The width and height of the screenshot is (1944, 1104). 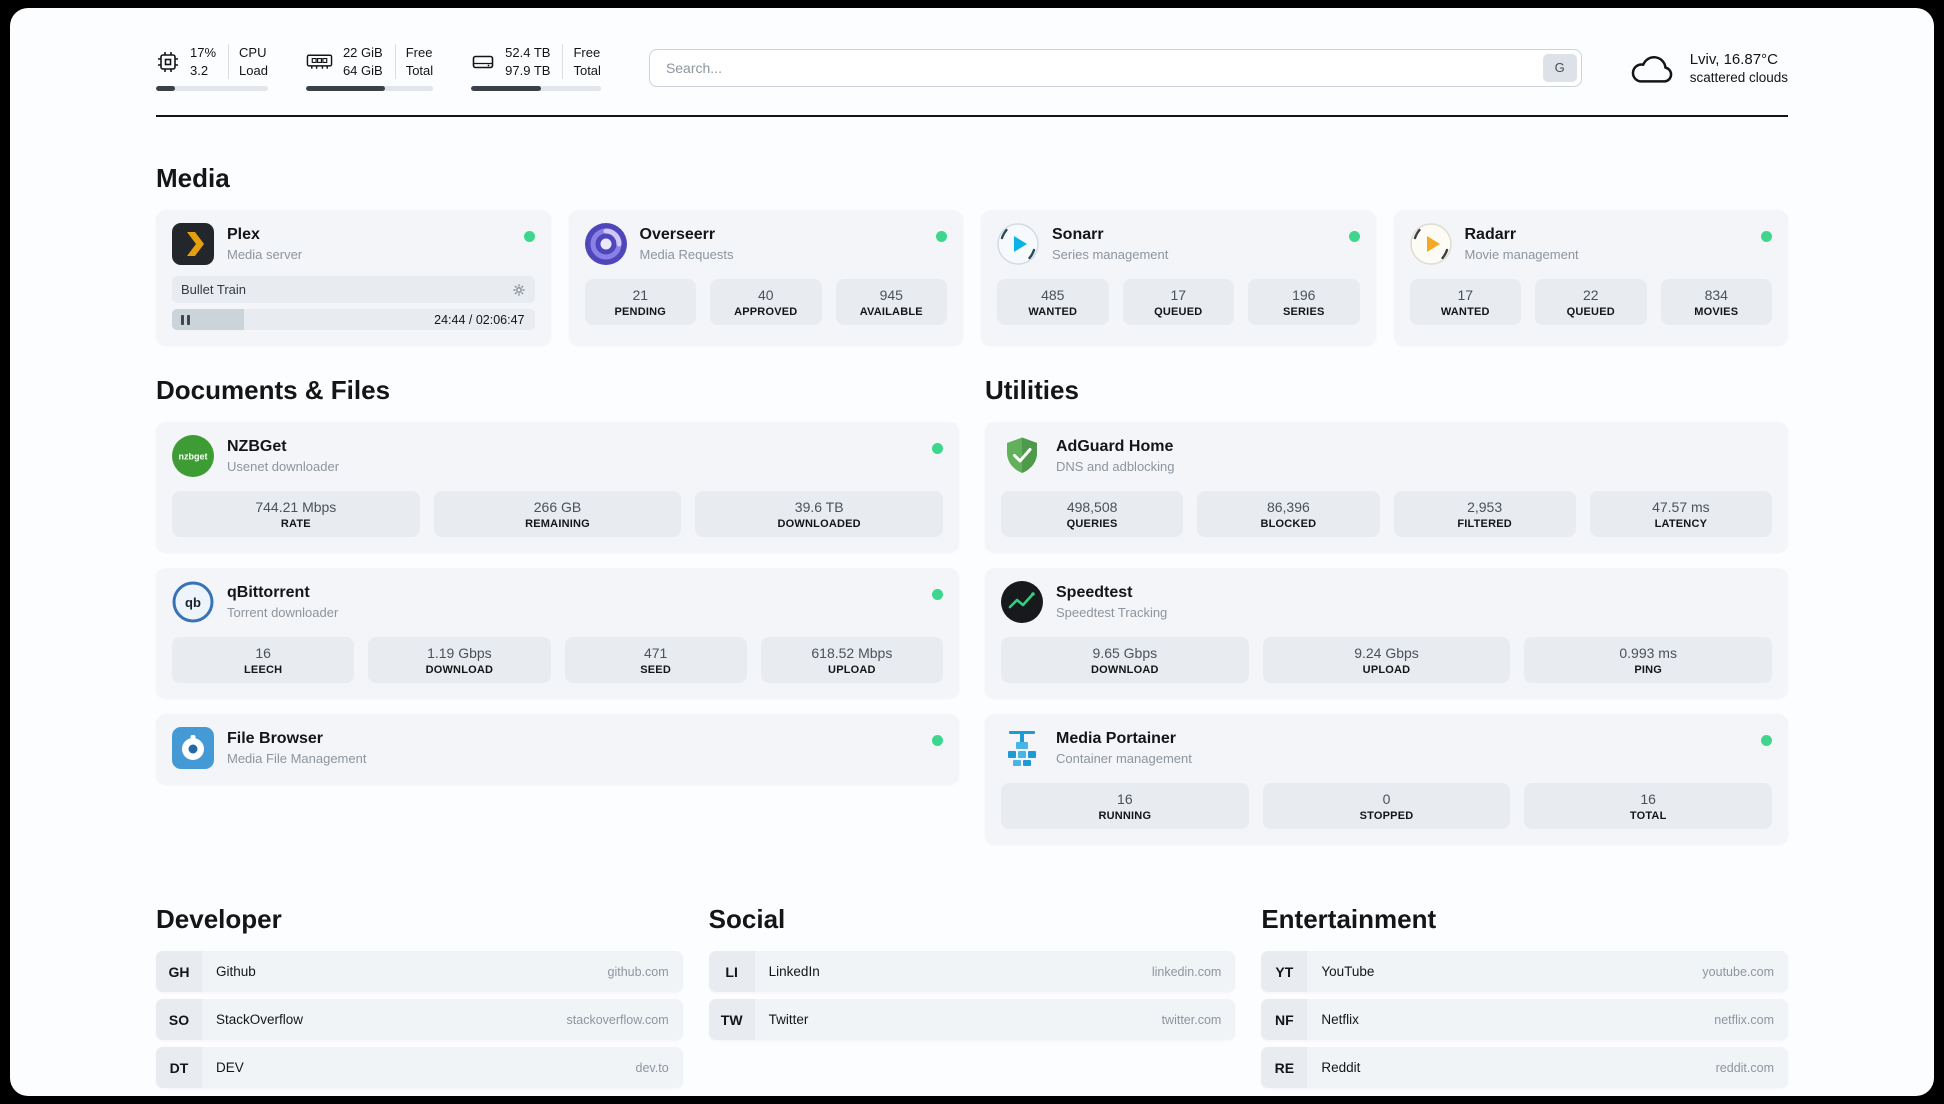 What do you see at coordinates (283, 613) in the screenshot?
I see `app-subtitle: Torrent downloader` at bounding box center [283, 613].